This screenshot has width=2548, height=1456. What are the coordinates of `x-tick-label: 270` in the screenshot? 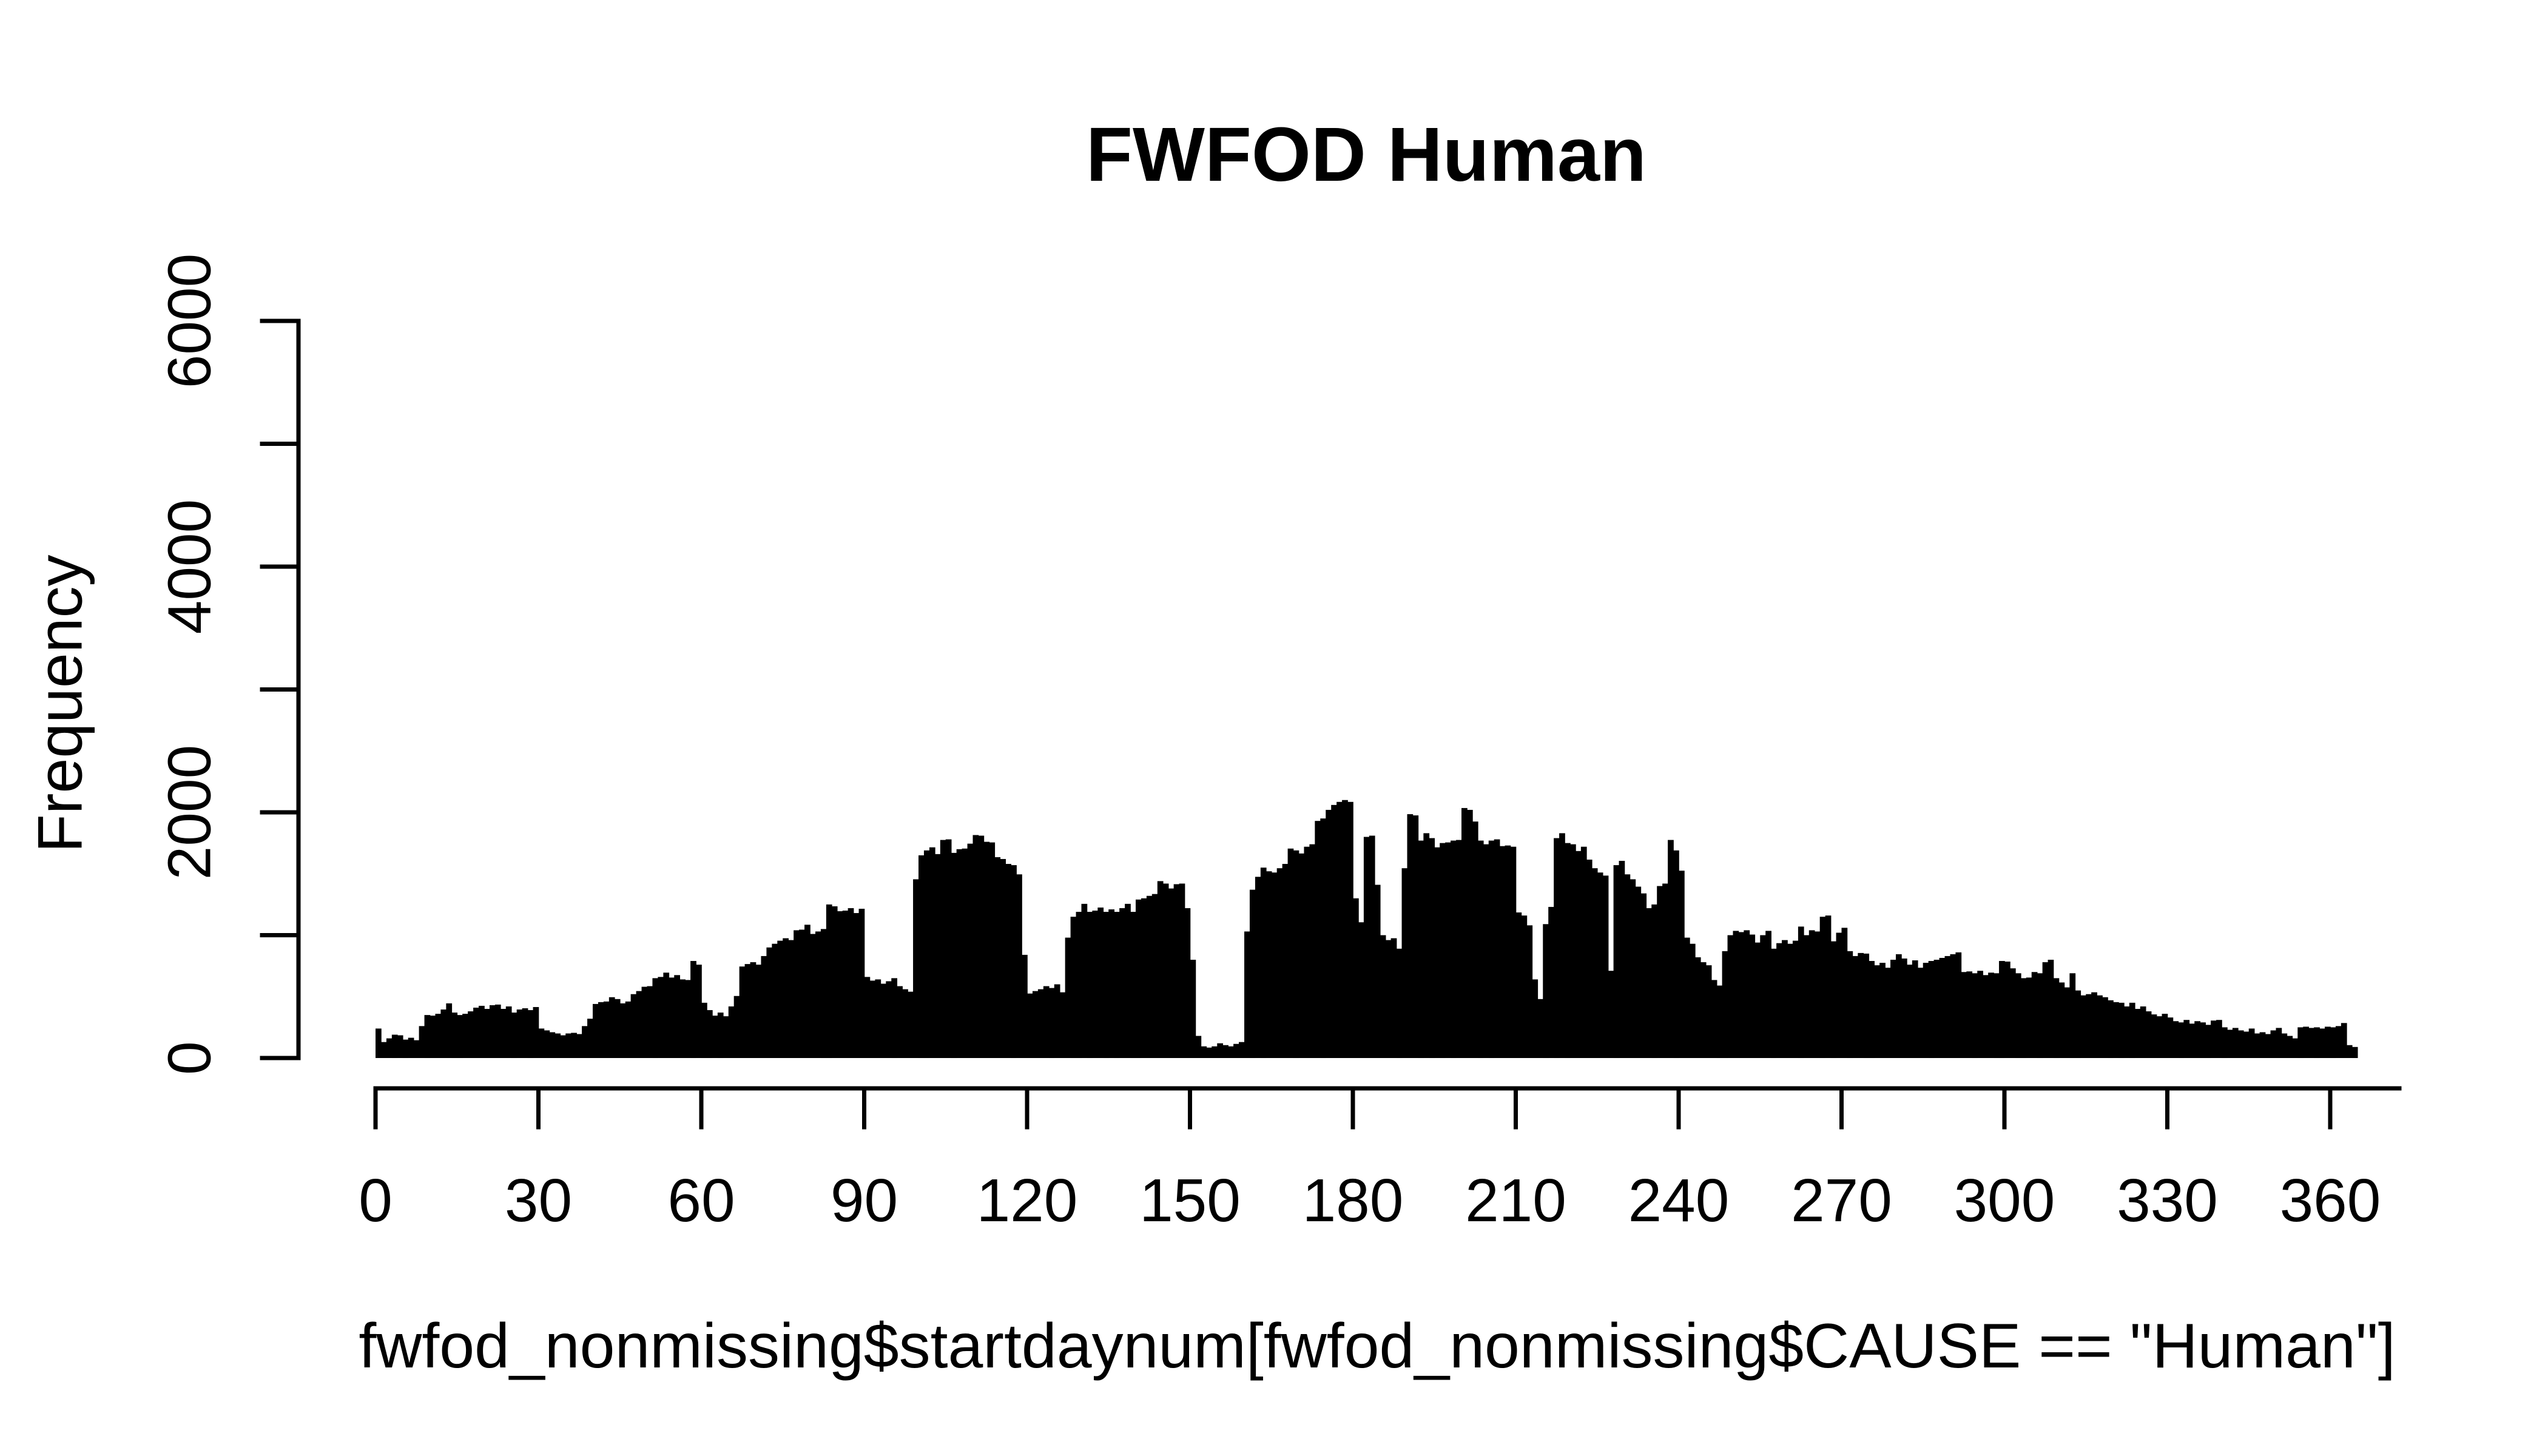 It's located at (1841, 1201).